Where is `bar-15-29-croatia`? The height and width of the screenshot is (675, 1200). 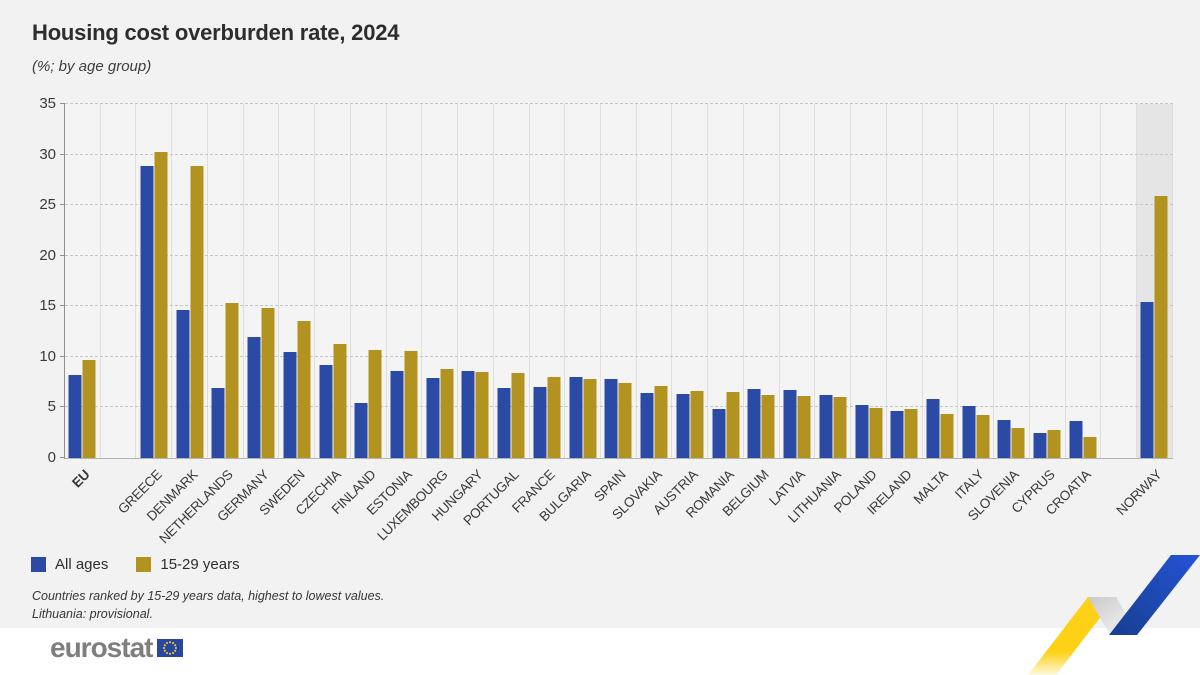 bar-15-29-croatia is located at coordinates (1090, 447).